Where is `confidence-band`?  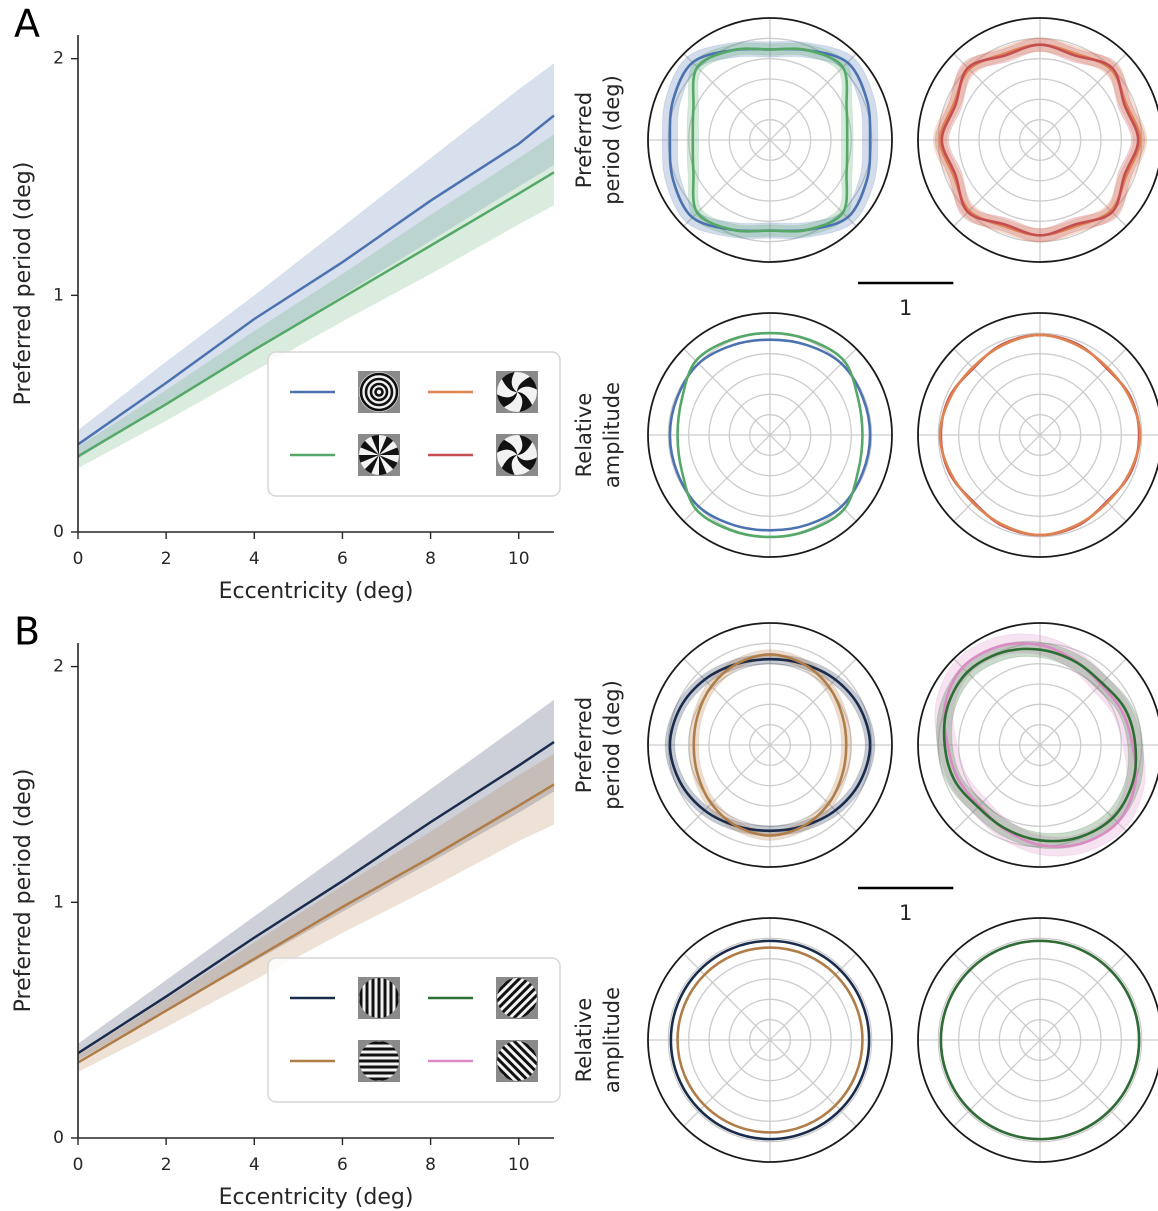 confidence-band is located at coordinates (316, 880).